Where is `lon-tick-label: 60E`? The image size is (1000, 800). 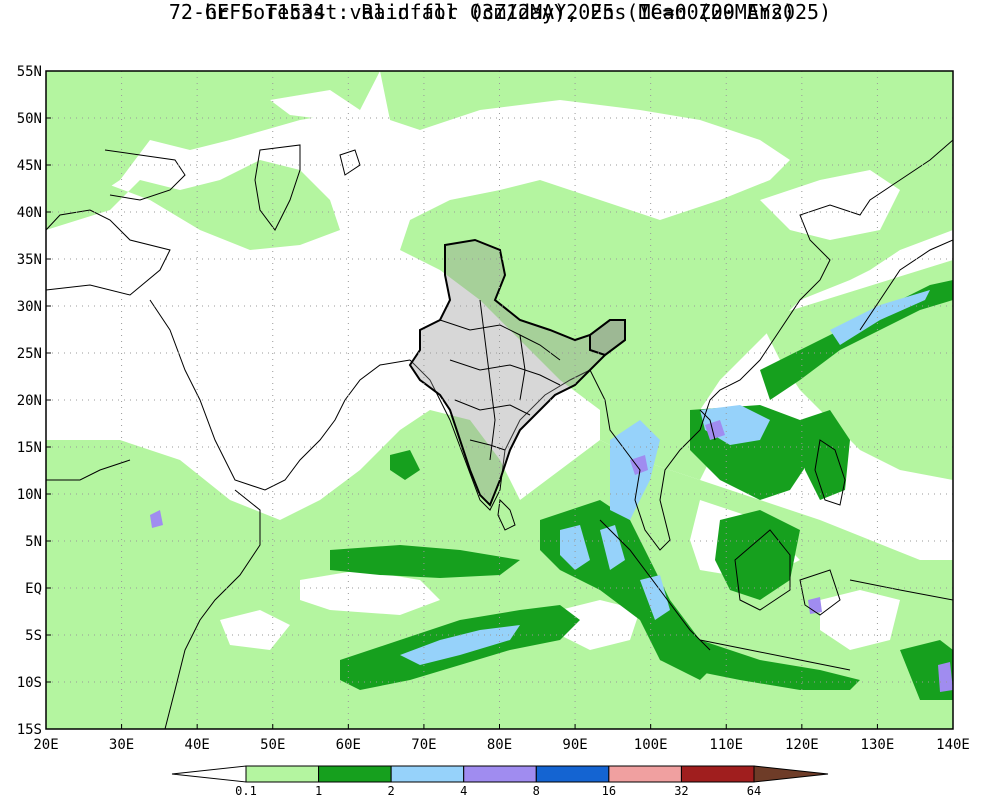 lon-tick-label: 60E is located at coordinates (348, 745).